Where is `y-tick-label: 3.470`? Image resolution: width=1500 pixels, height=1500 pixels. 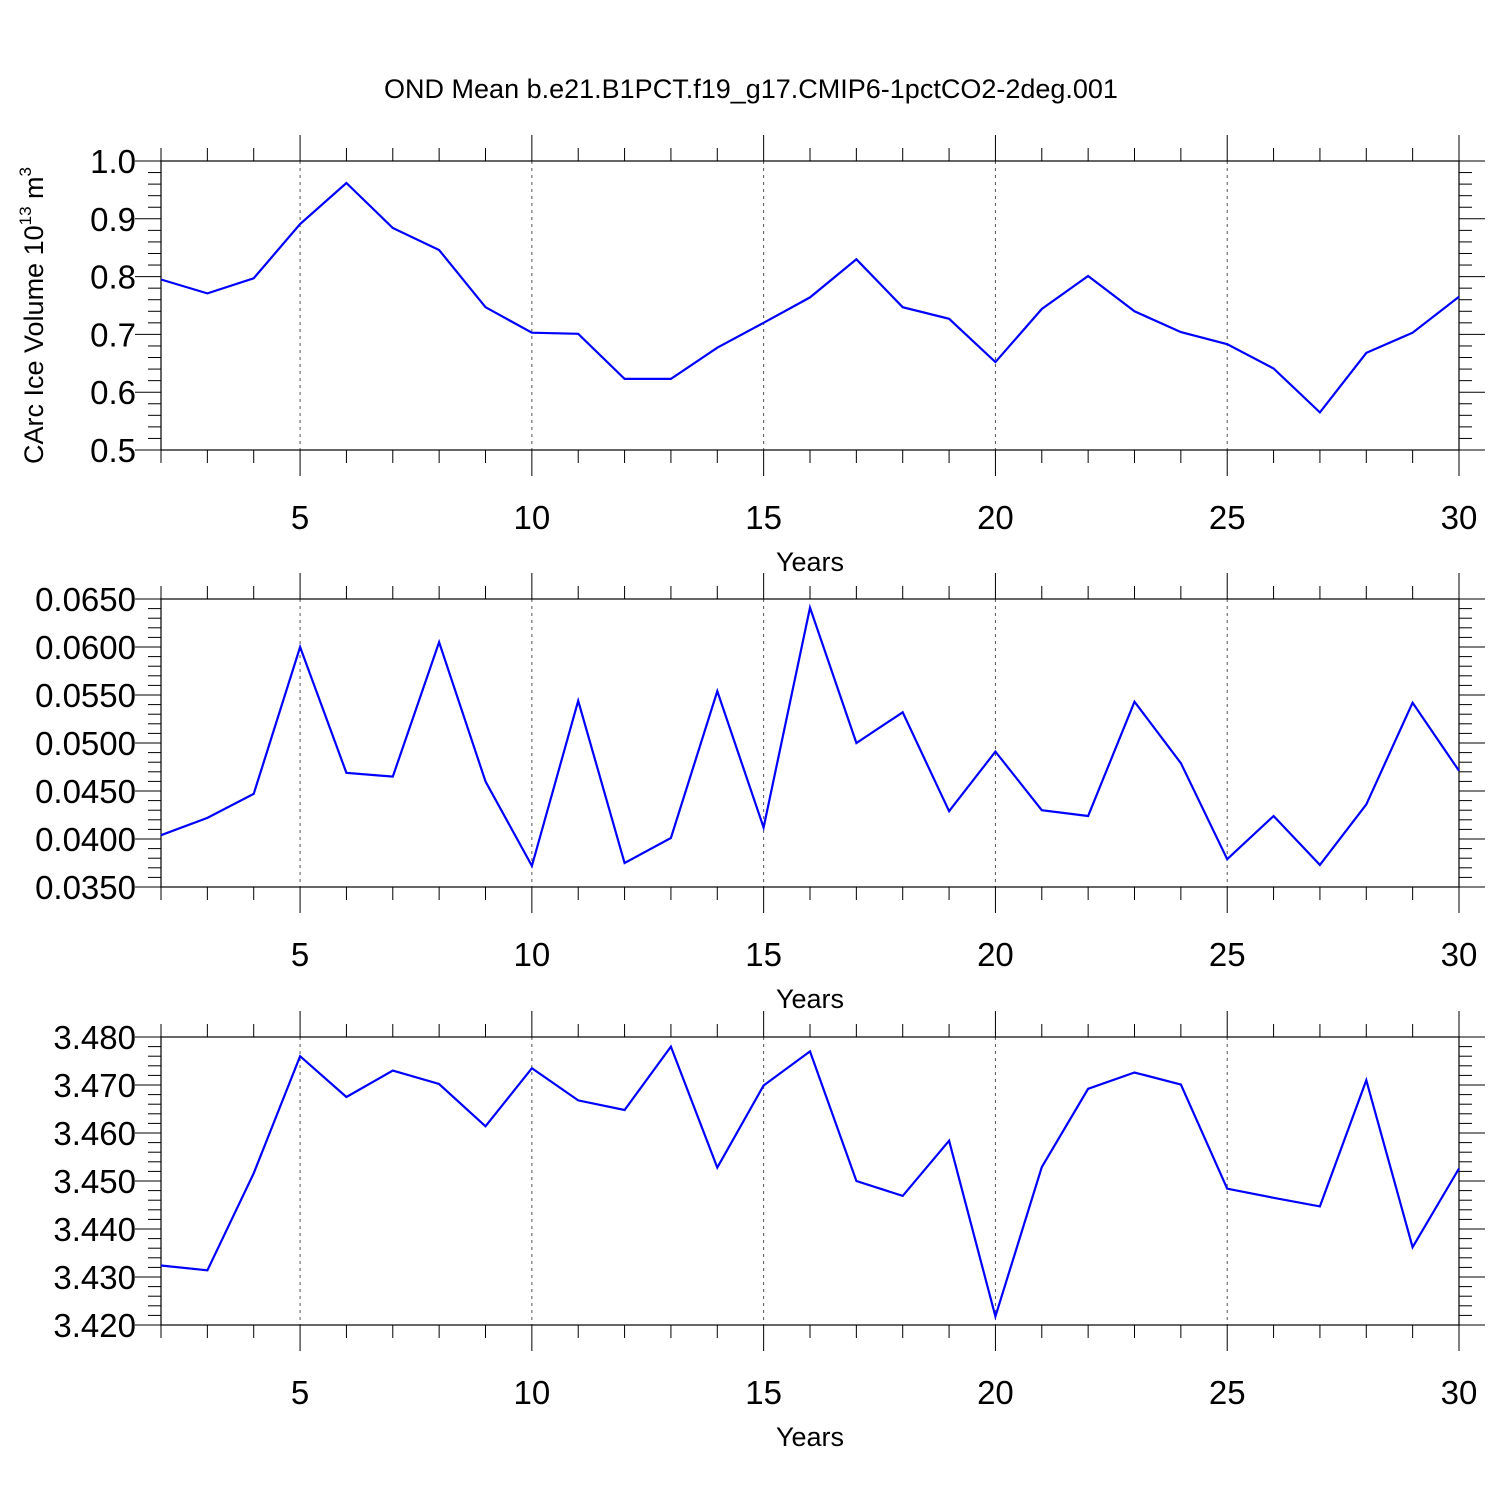 y-tick-label: 3.470 is located at coordinates (94, 1085).